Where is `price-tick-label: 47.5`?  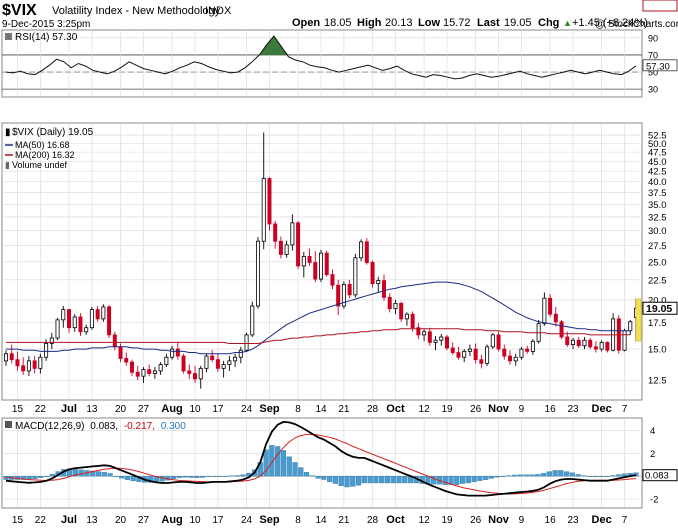
price-tick-label: 47.5 is located at coordinates (657, 153).